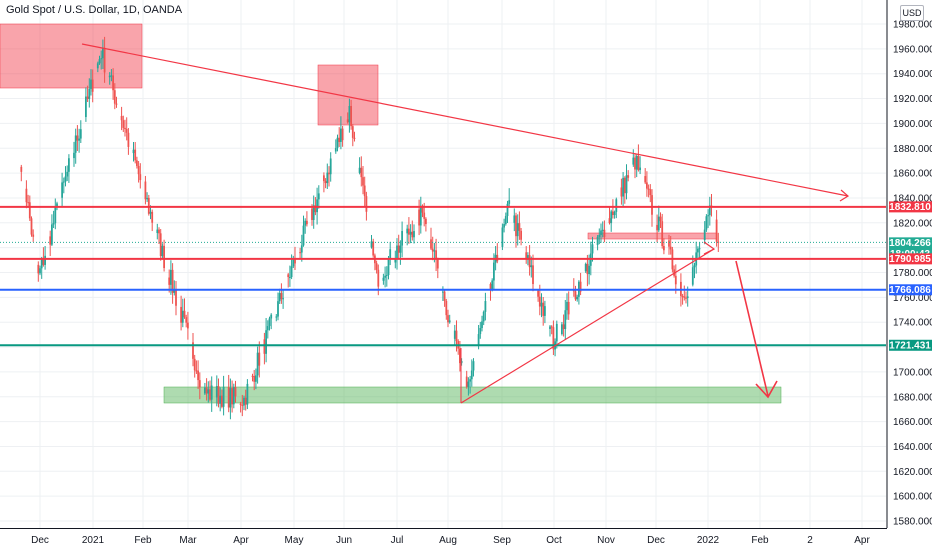 This screenshot has height=550, width=932. What do you see at coordinates (912, 472) in the screenshot?
I see `price-tick-label: 1620.000` at bounding box center [912, 472].